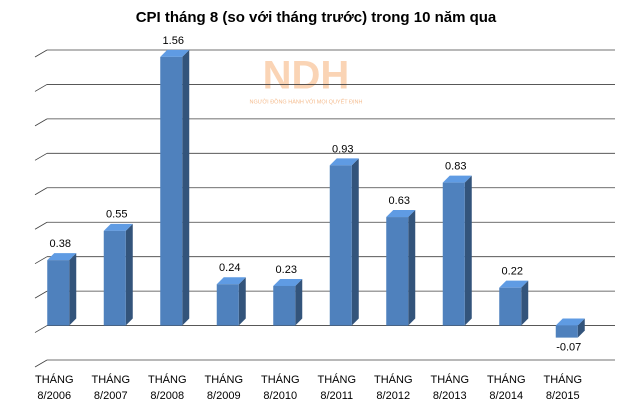 This screenshot has width=632, height=410. What do you see at coordinates (54, 396) in the screenshot?
I see `x-tick-label: 8/2006` at bounding box center [54, 396].